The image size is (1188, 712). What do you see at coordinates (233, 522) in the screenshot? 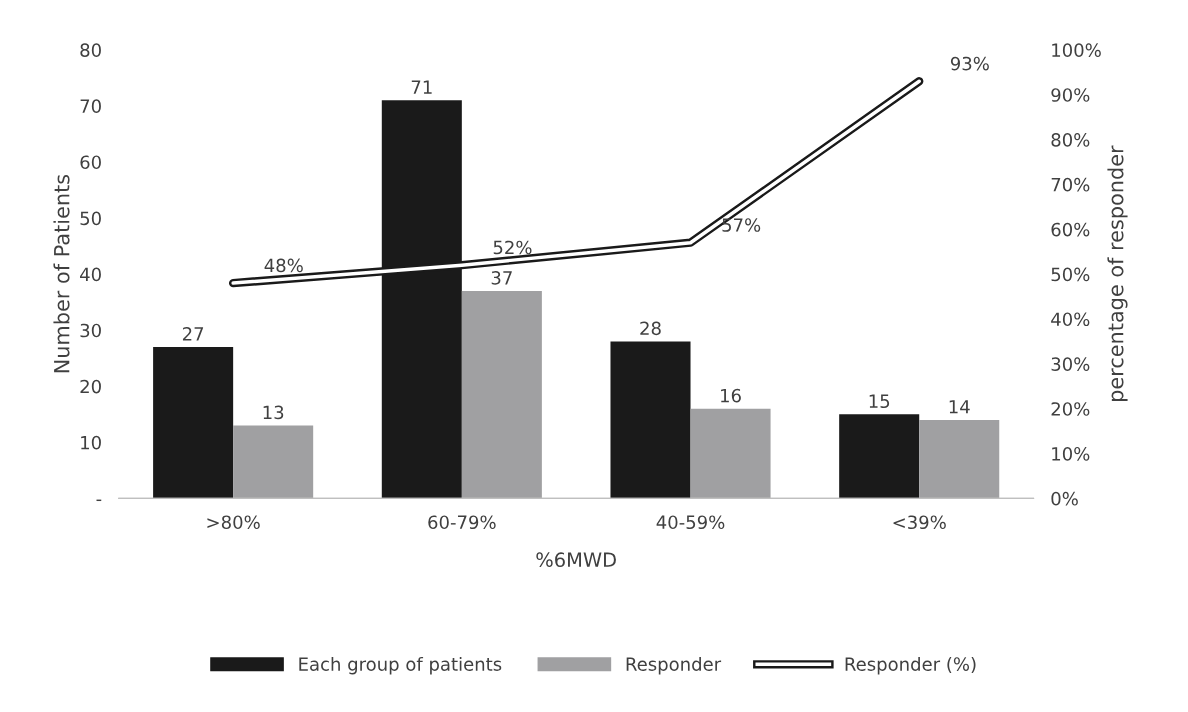
I see `x-tick-label: >80%` at bounding box center [233, 522].